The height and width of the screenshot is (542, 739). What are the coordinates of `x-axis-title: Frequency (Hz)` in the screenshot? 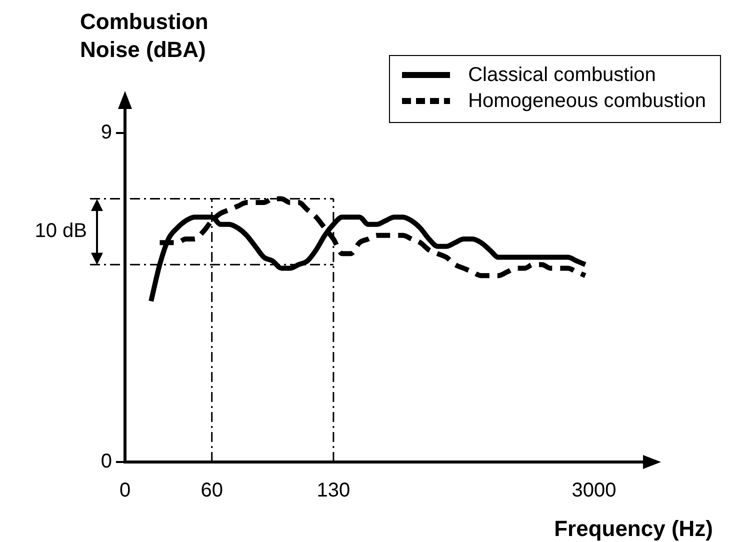 It's located at (633, 529).